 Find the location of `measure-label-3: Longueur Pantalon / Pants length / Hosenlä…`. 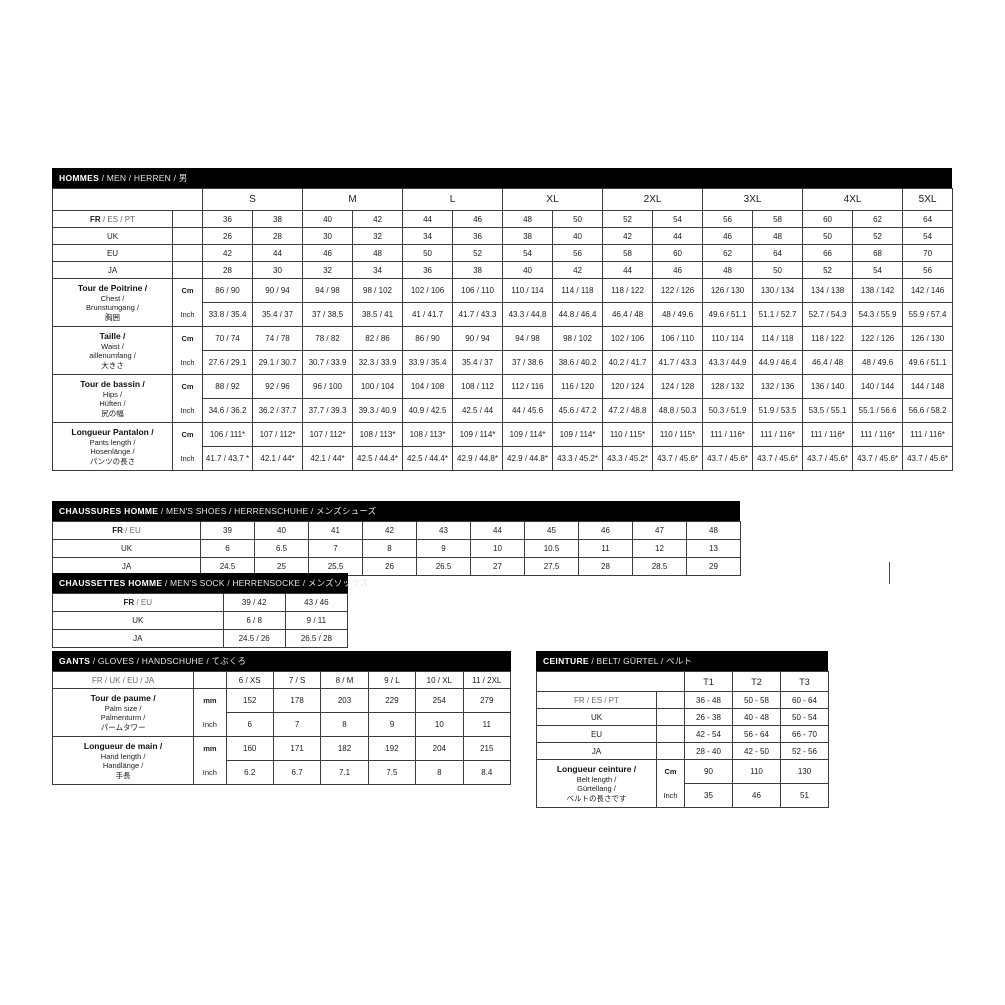

measure-label-3: Longueur Pantalon / Pants length / Hosenlä… is located at coordinates (112, 446).